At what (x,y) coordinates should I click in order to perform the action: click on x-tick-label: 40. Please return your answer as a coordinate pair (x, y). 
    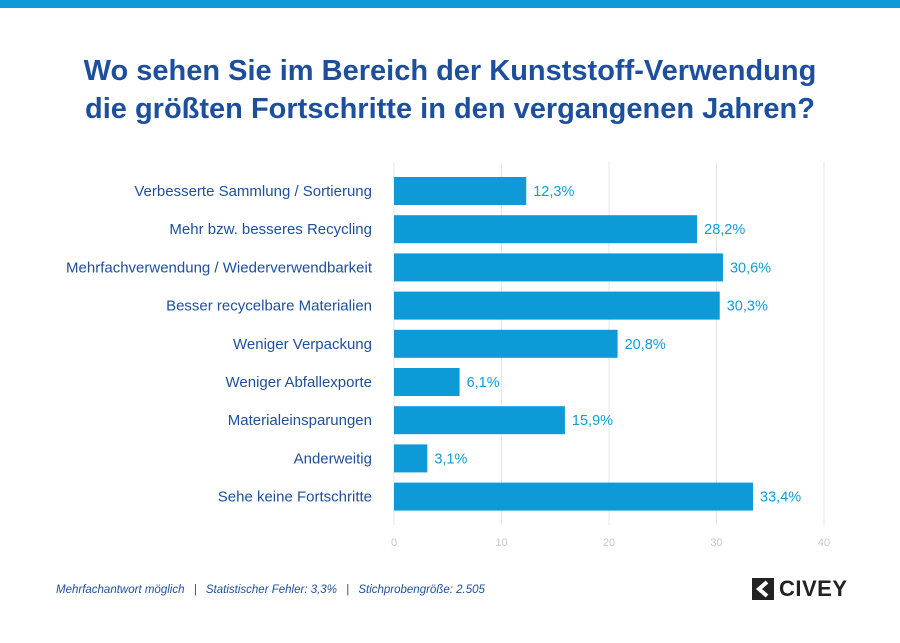
    Looking at the image, I should click on (824, 543).